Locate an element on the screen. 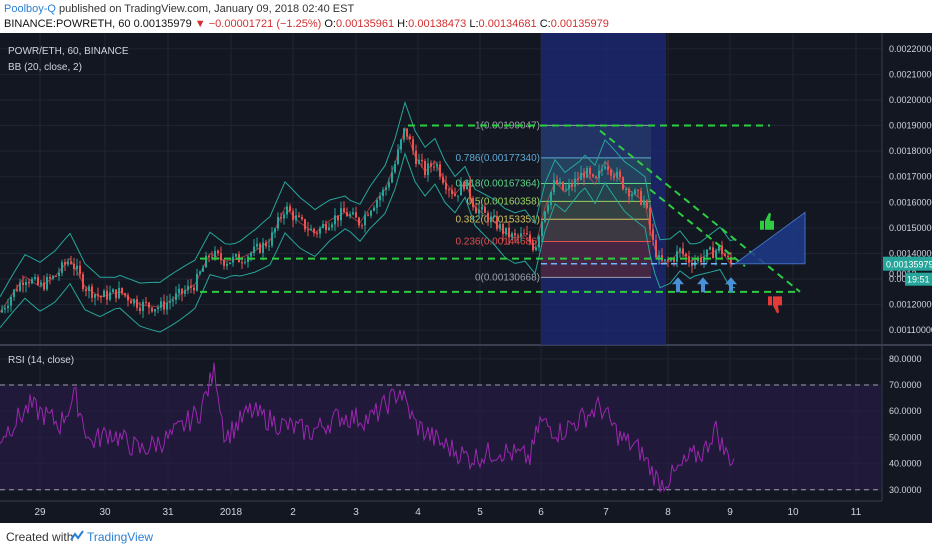  open-label: O: is located at coordinates (330, 24).